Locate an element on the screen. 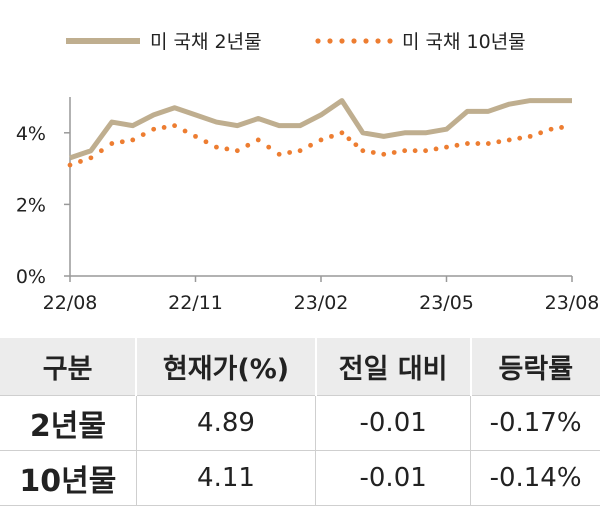 Image resolution: width=600 pixels, height=506 pixels. legend-2y-label: 미 국채 2년물 is located at coordinates (206, 42).